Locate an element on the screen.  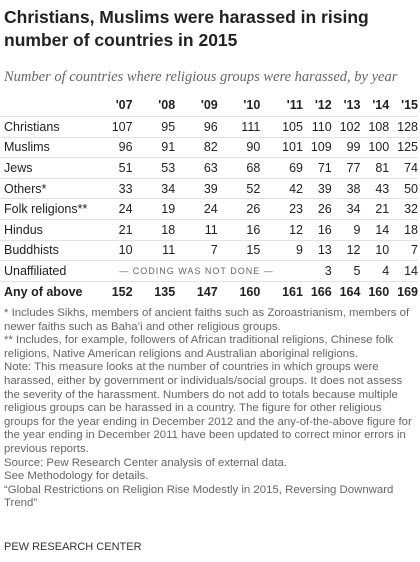
cell-value: 108 is located at coordinates (375, 127).